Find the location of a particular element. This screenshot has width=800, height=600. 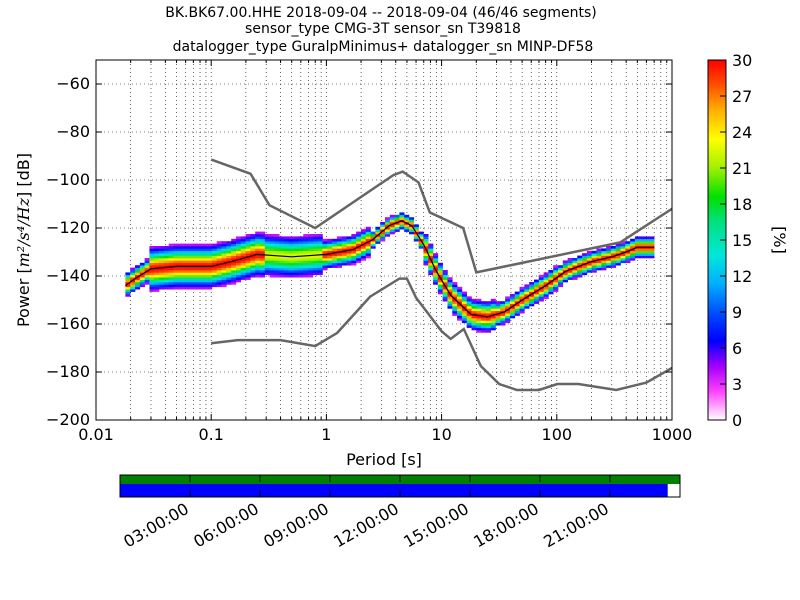

colorbar-tick-label: 3 is located at coordinates (737, 384).